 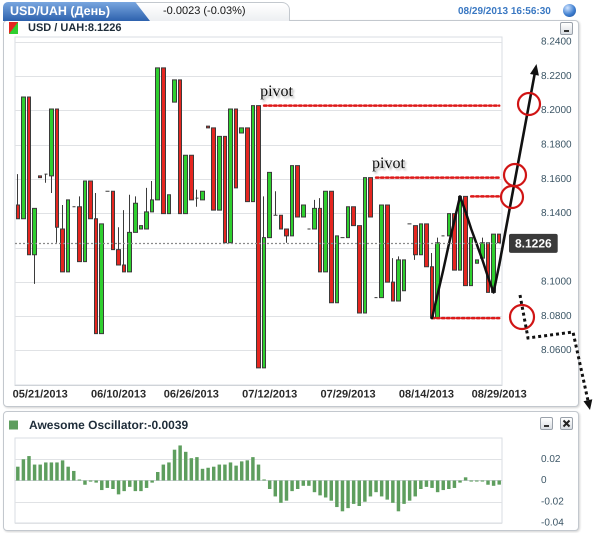 What do you see at coordinates (556, 179) in the screenshot?
I see `y-tick-label: 8.1600` at bounding box center [556, 179].